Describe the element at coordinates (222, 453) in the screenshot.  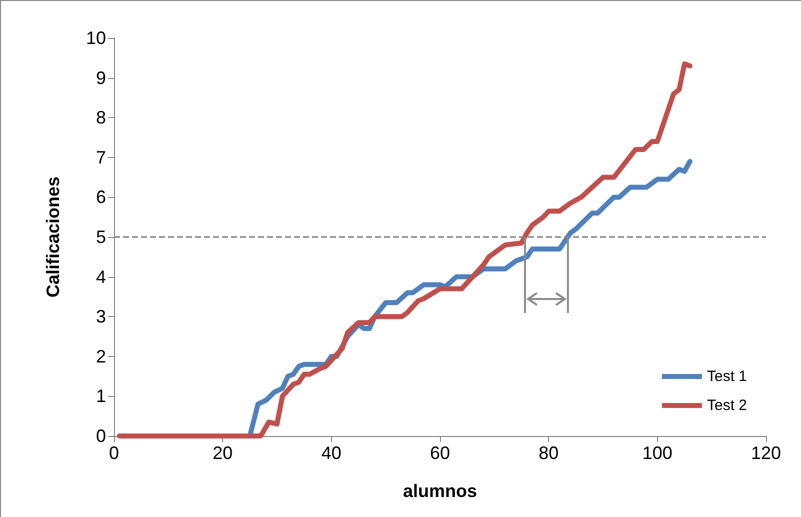
I see `x-tick-label: 20` at that location.